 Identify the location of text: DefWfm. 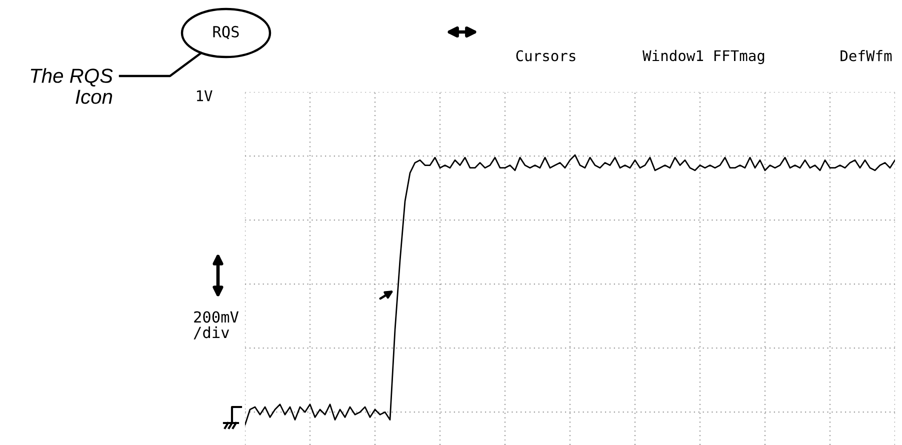
(866, 56).